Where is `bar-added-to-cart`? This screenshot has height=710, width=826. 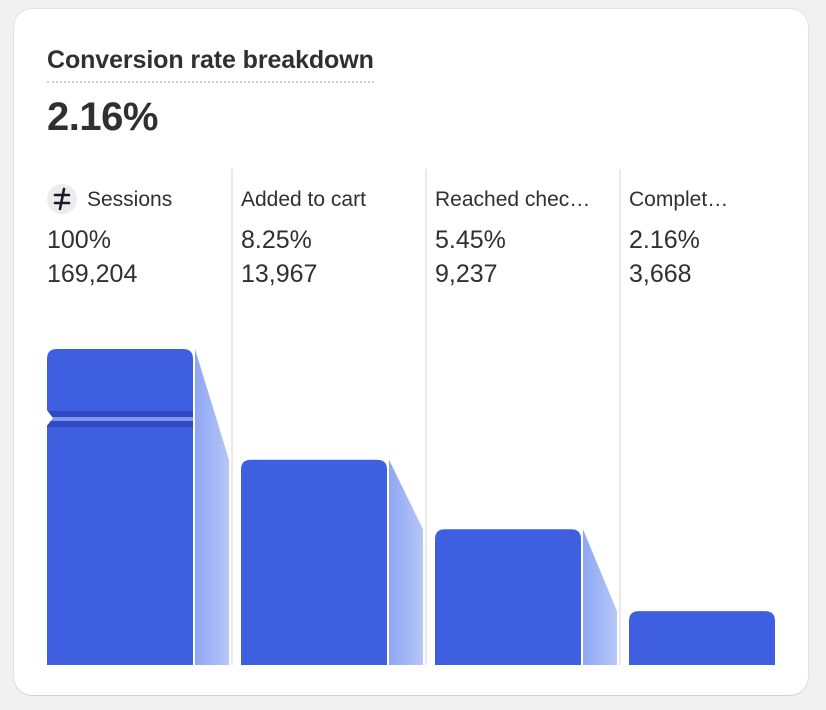
bar-added-to-cart is located at coordinates (314, 562).